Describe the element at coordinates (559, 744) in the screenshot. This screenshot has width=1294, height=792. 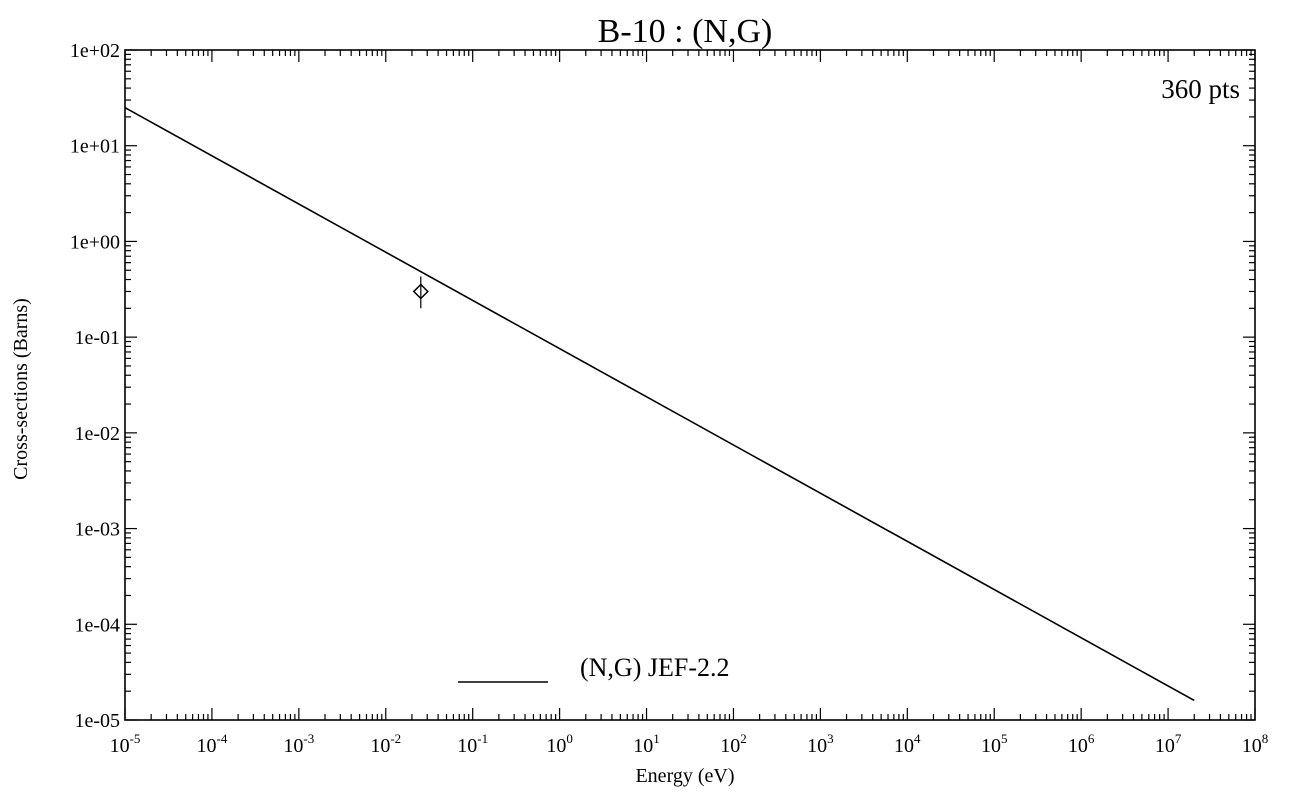
I see `x-tick-label: 10⁰` at that location.